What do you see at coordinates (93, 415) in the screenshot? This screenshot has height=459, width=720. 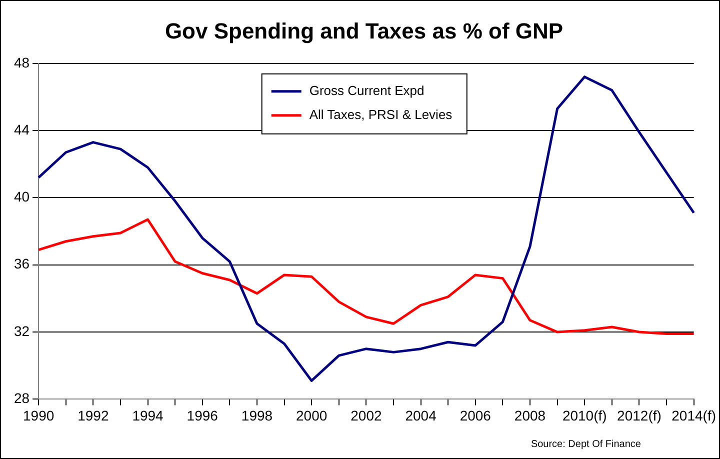 I see `x-tick-label: 1992` at bounding box center [93, 415].